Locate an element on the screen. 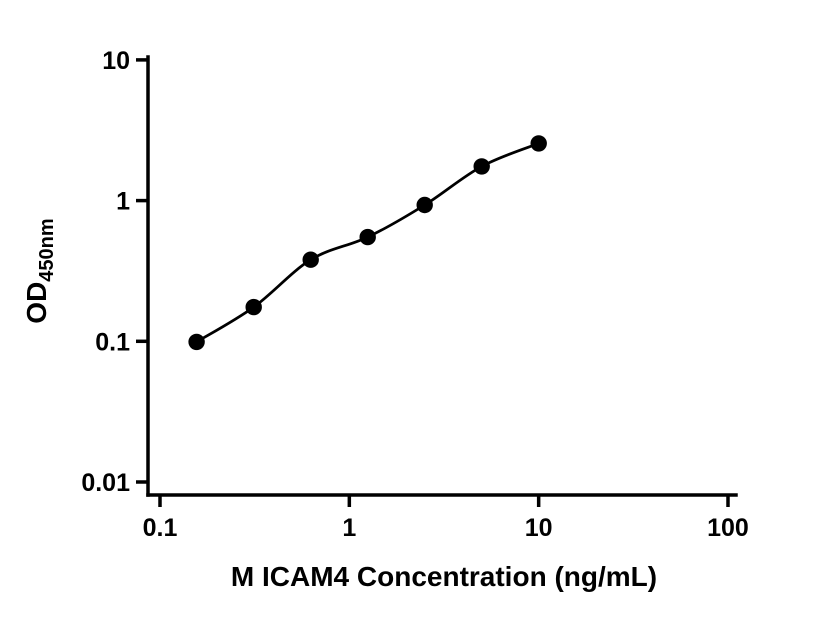 The image size is (816, 640). x-tick-label: 0.1 is located at coordinates (160, 528).